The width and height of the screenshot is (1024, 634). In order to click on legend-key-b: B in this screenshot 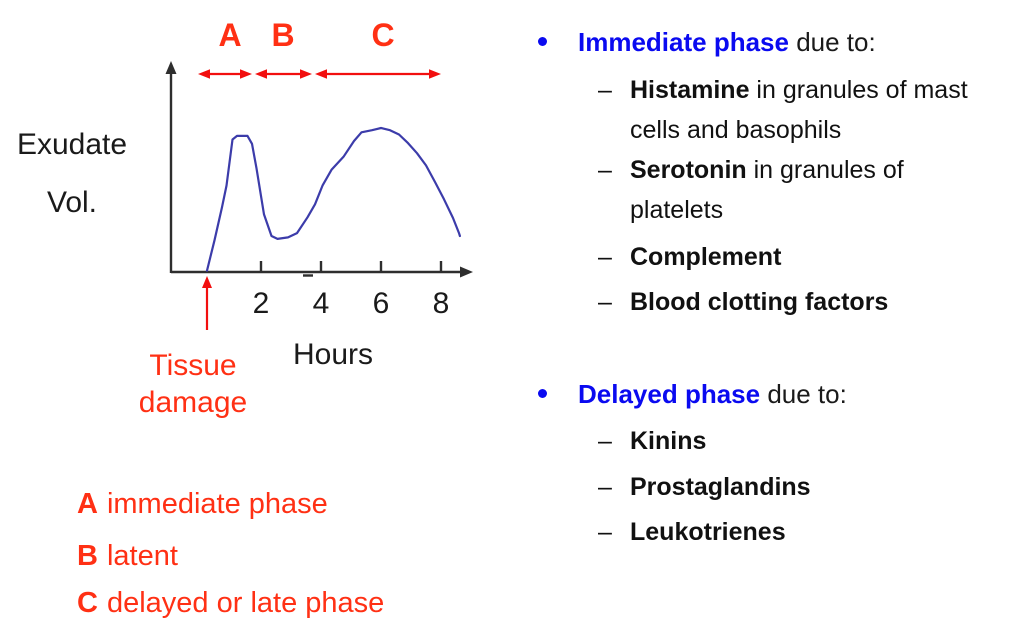, I will do `click(87, 556)`.